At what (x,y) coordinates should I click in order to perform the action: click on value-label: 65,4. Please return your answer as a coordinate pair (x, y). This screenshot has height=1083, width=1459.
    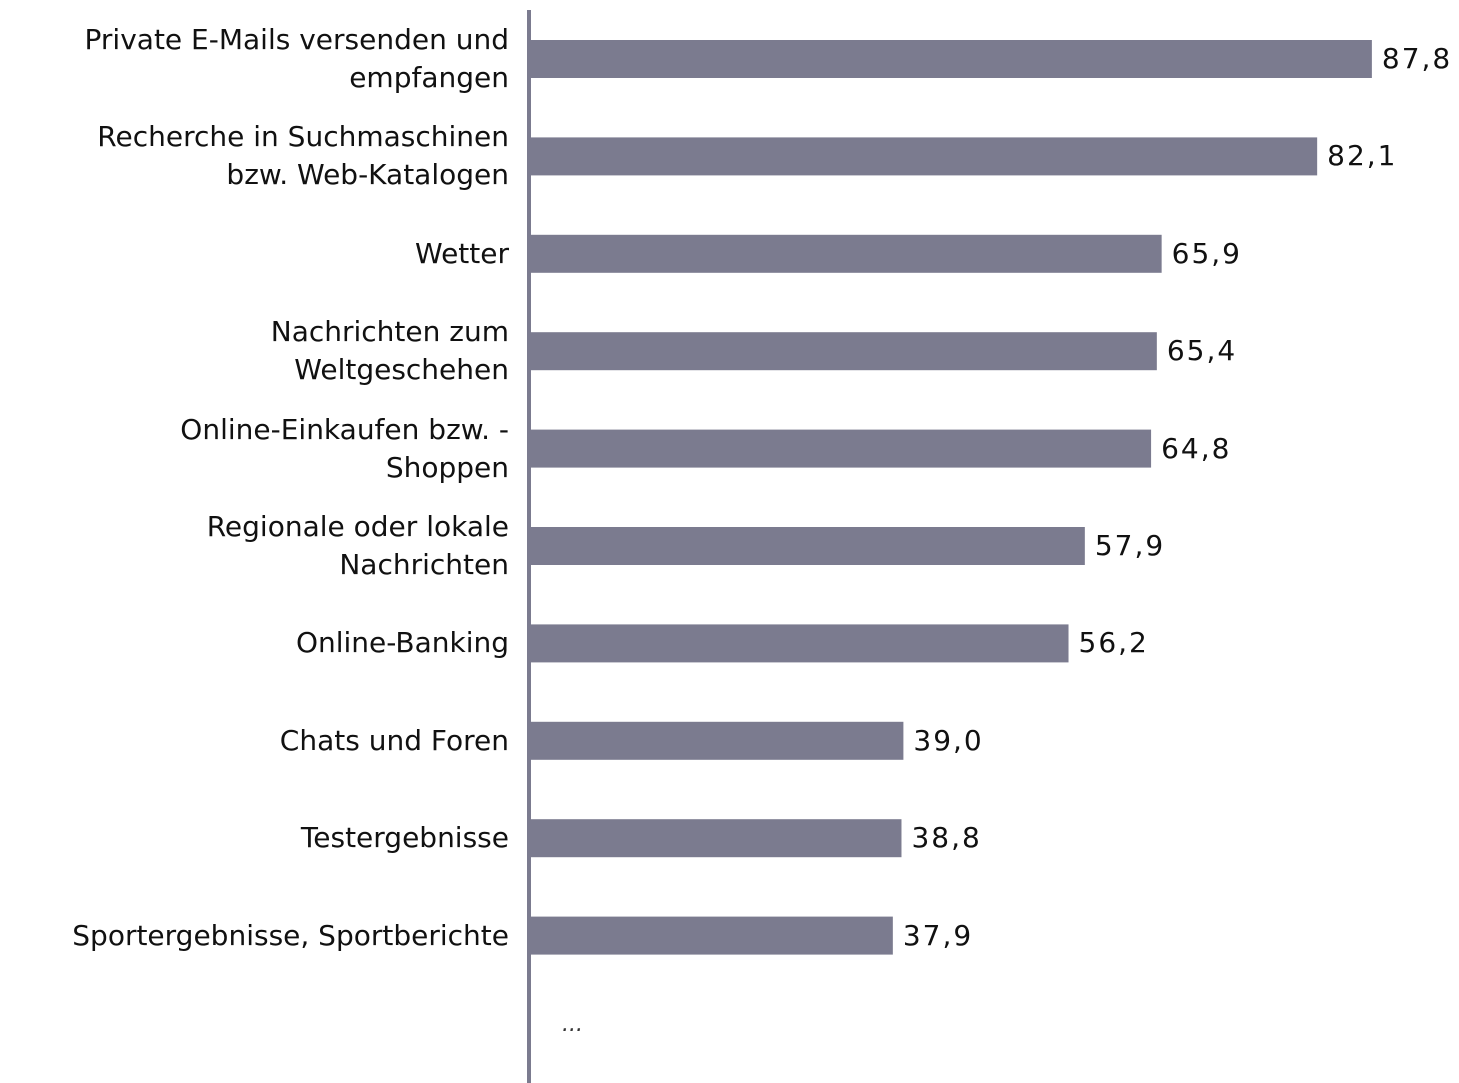
    Looking at the image, I should click on (1202, 351).